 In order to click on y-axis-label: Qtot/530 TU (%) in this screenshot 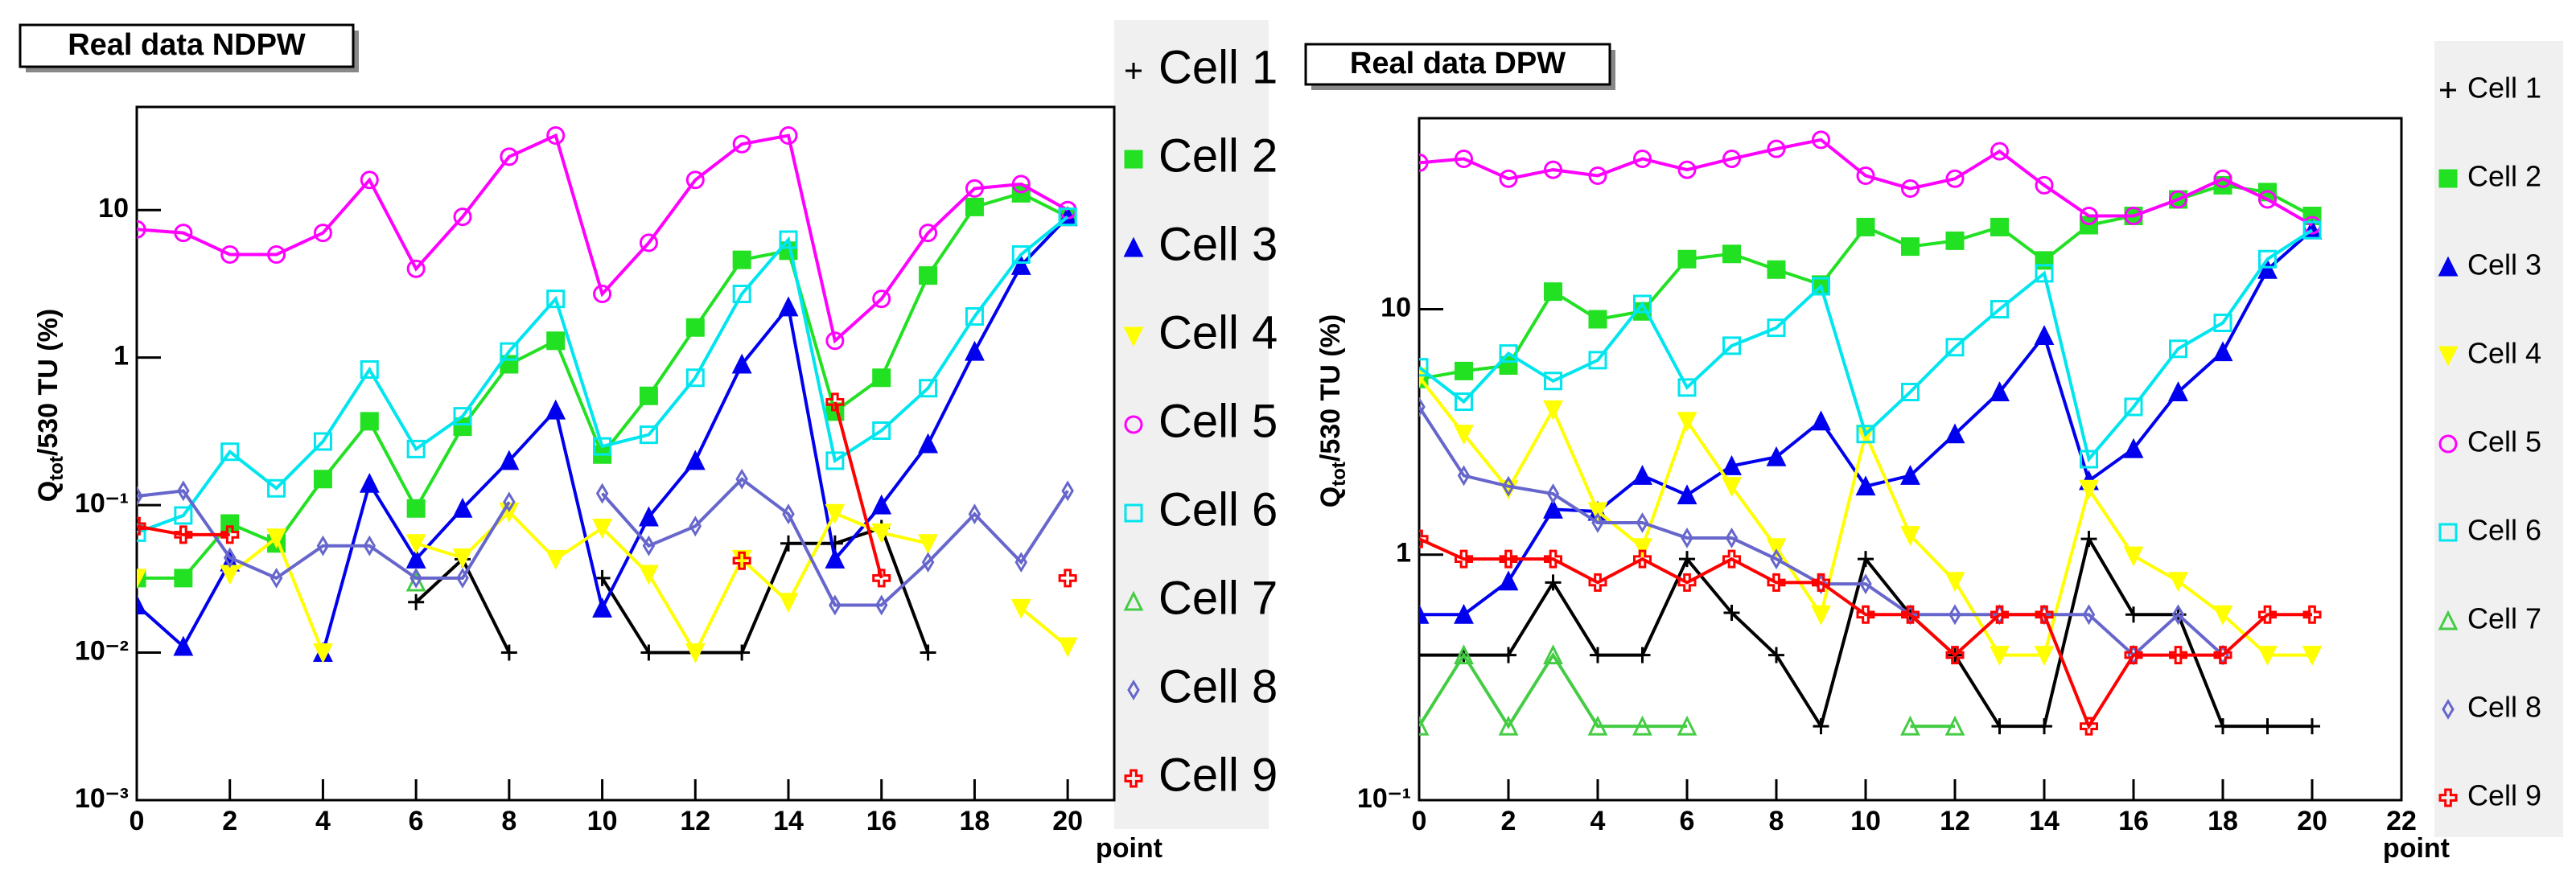, I will do `click(50, 405)`.